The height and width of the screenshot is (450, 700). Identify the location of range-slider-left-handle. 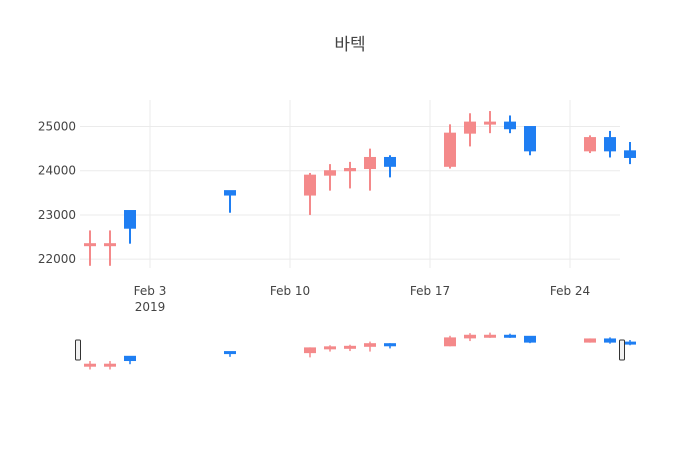
(78, 350).